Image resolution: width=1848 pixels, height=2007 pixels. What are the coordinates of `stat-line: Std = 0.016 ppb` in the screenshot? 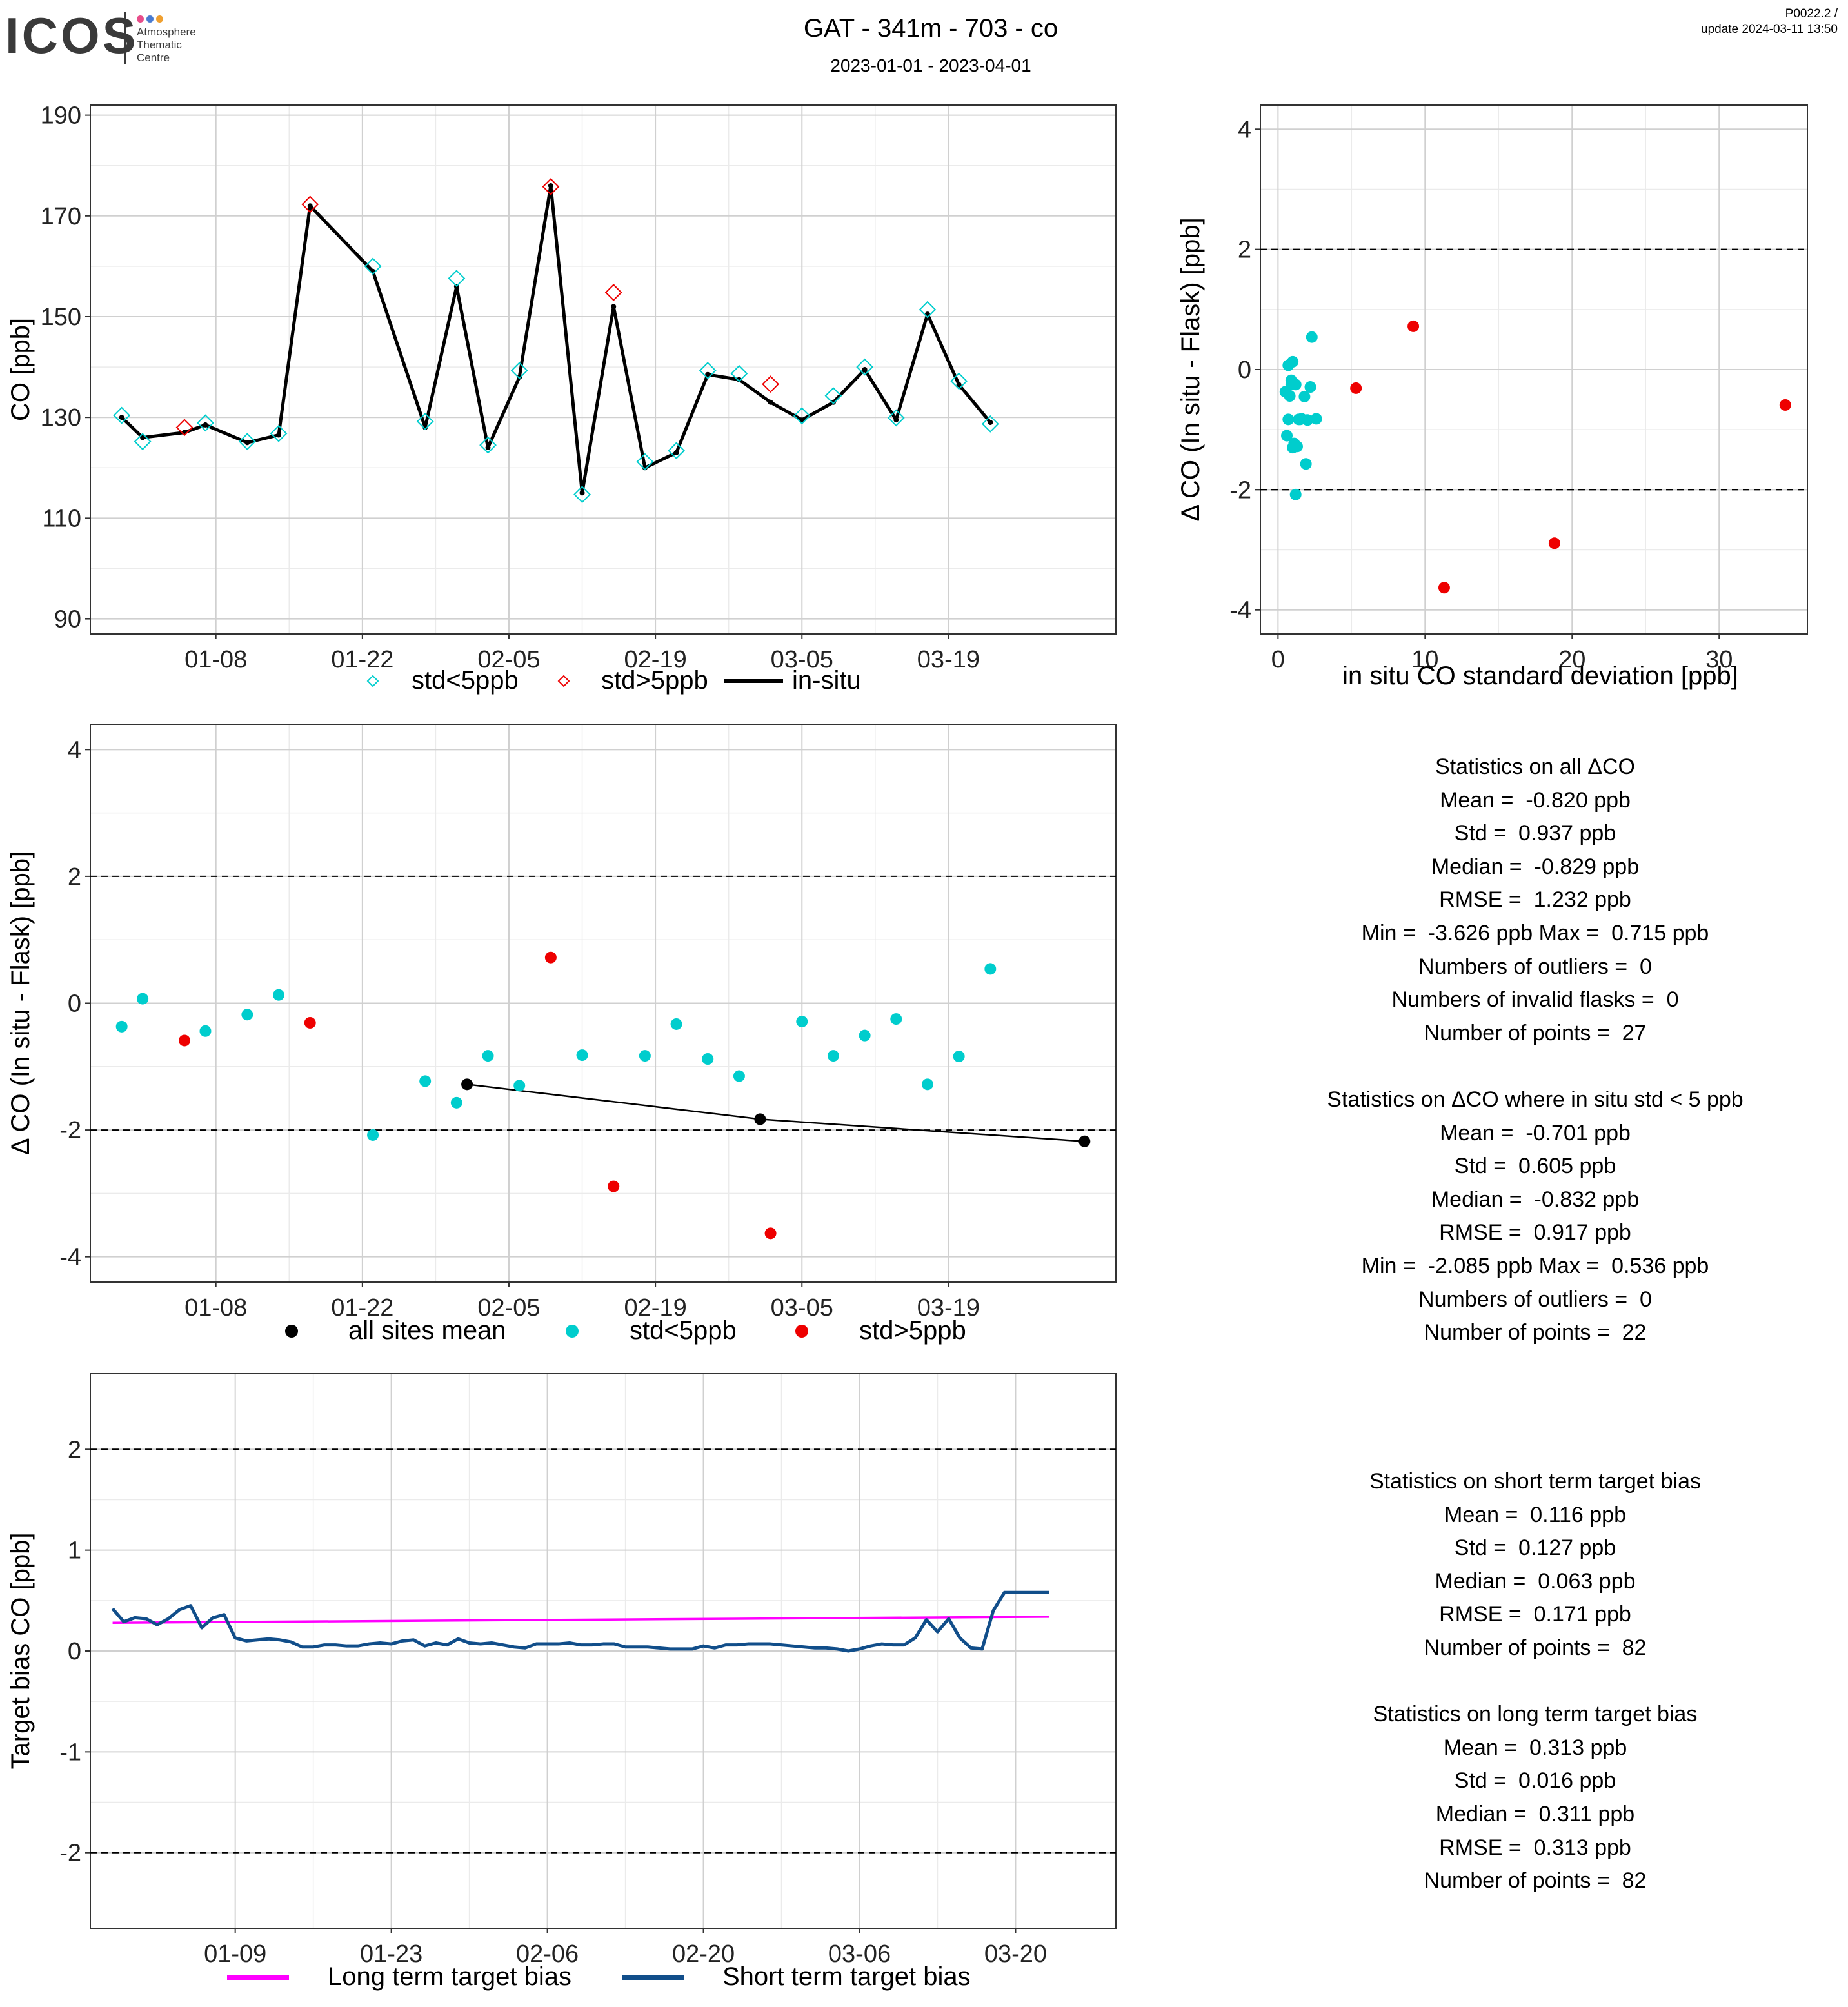 It's located at (1535, 1781).